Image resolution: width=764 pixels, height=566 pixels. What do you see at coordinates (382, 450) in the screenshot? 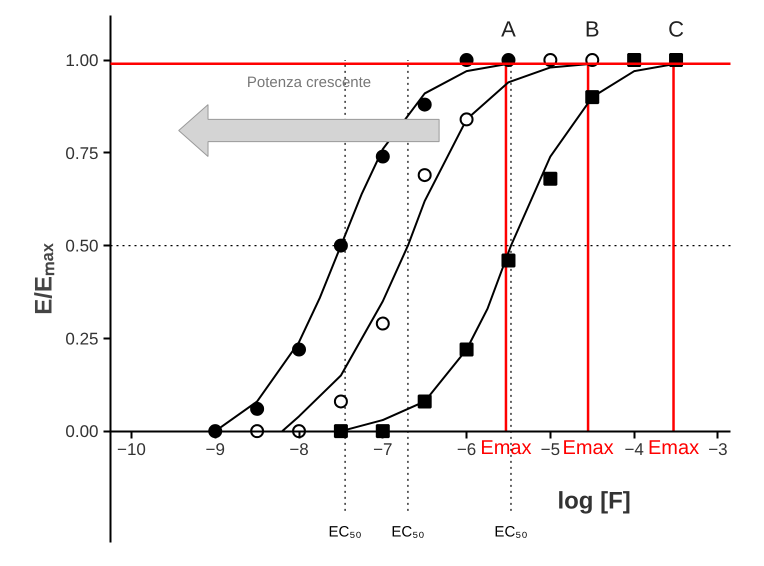
I see `x-tick-label: −7` at bounding box center [382, 450].